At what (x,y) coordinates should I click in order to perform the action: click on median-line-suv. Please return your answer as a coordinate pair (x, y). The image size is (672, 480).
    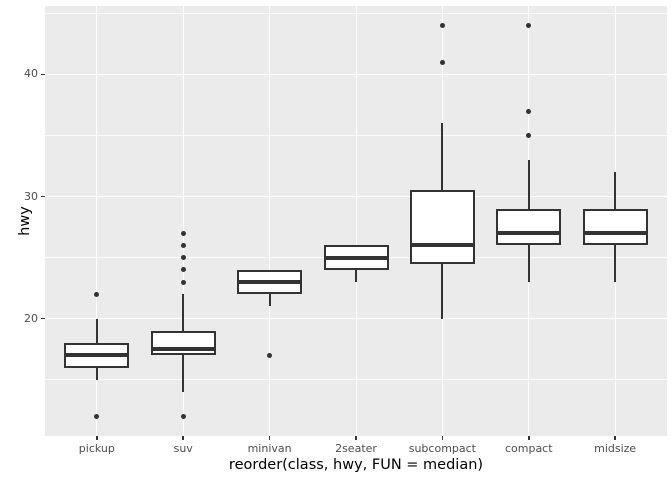
    Looking at the image, I should click on (183, 349).